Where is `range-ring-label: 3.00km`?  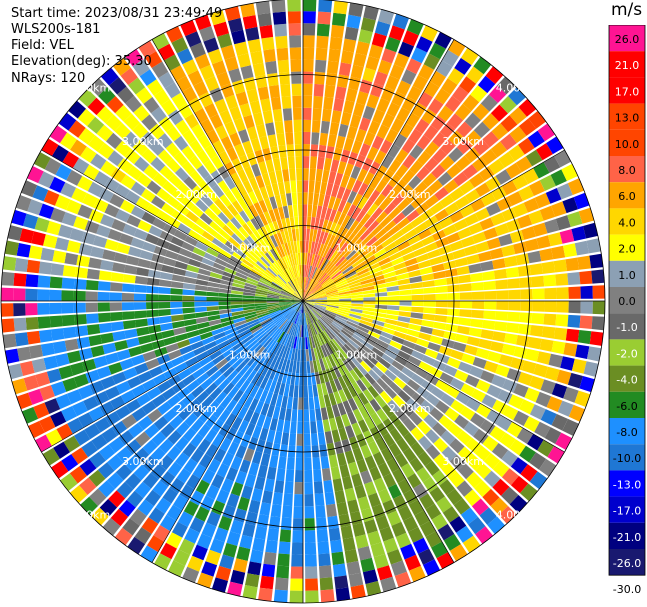
range-ring-label: 3.00km is located at coordinates (143, 141).